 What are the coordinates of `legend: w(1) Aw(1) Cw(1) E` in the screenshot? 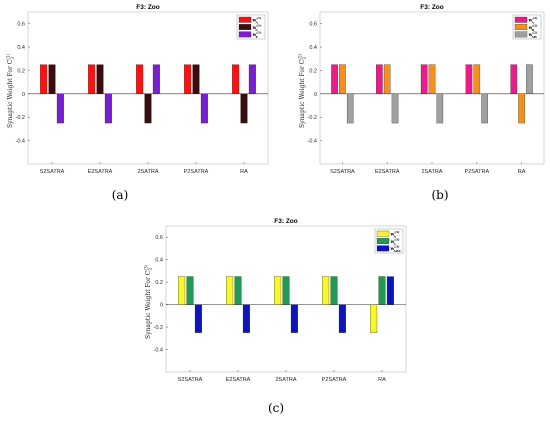 It's located at (251, 27).